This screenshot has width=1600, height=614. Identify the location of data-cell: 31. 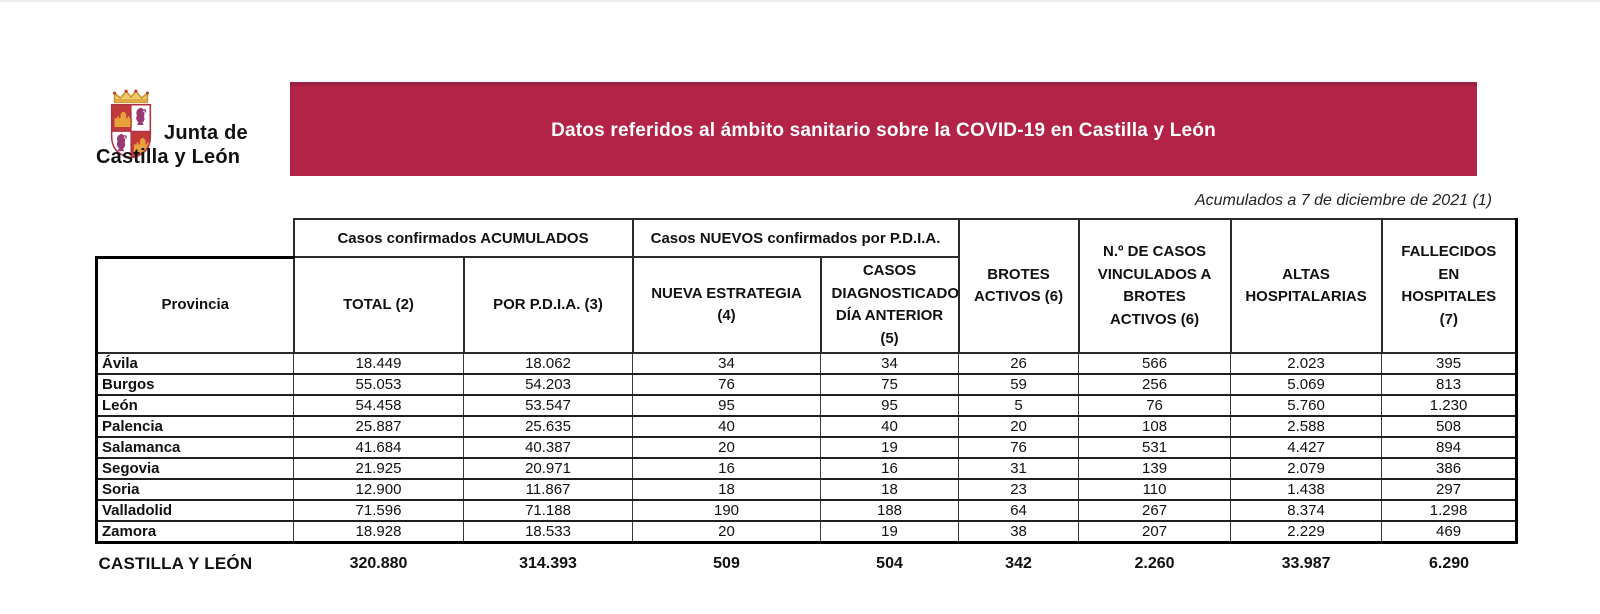
(1019, 468).